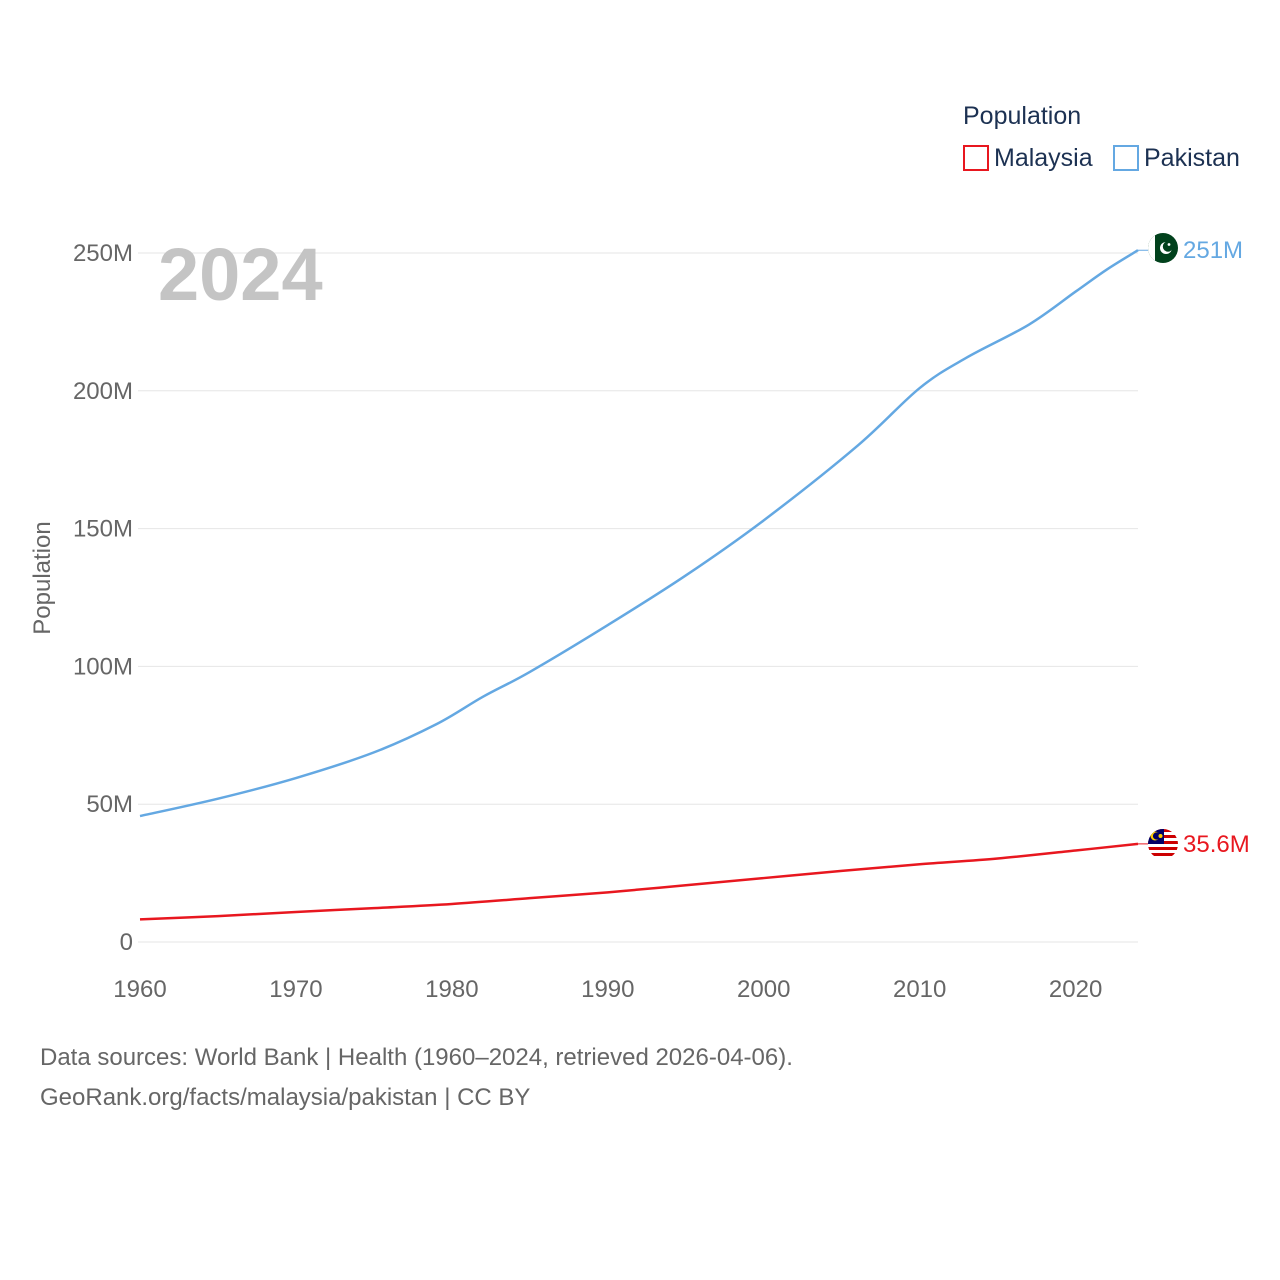 The width and height of the screenshot is (1280, 1280). Describe the element at coordinates (1022, 116) in the screenshot. I see `legend-title: Population` at that location.